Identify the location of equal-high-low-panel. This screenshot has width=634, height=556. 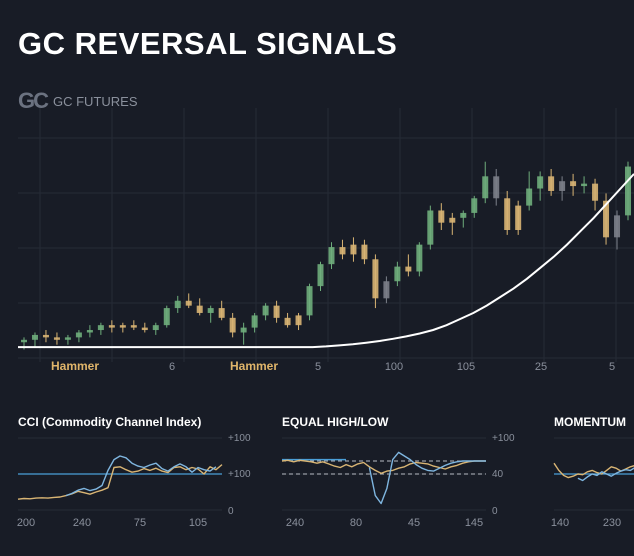
(383, 474).